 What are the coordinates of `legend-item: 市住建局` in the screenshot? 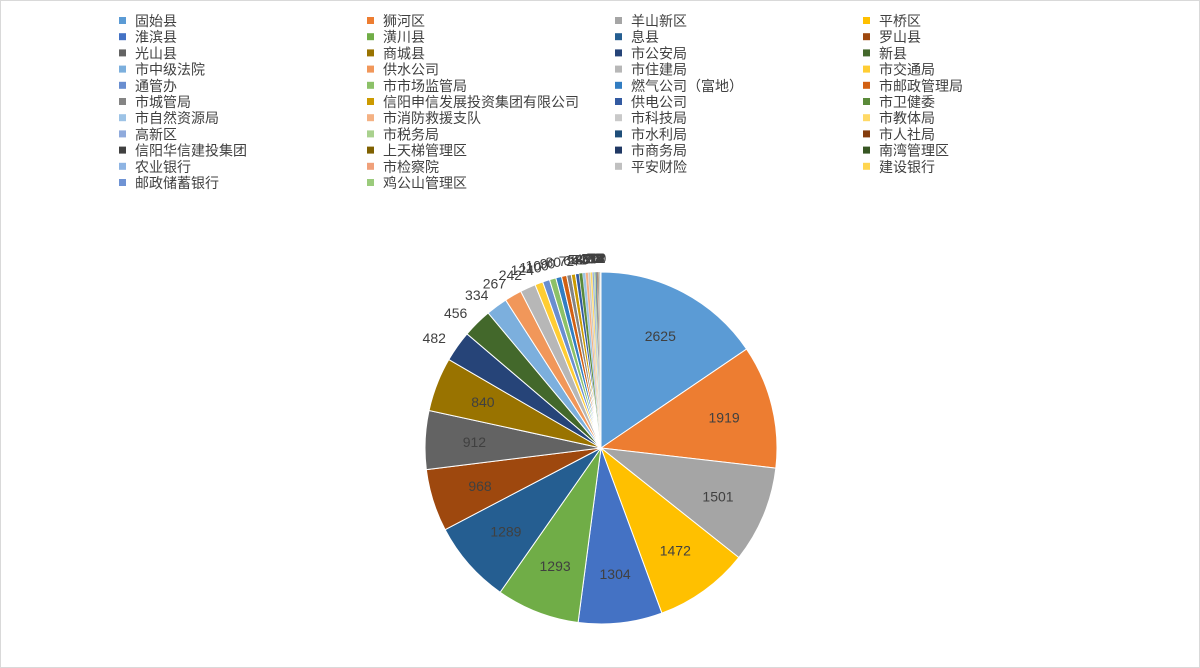 It's located at (651, 70).